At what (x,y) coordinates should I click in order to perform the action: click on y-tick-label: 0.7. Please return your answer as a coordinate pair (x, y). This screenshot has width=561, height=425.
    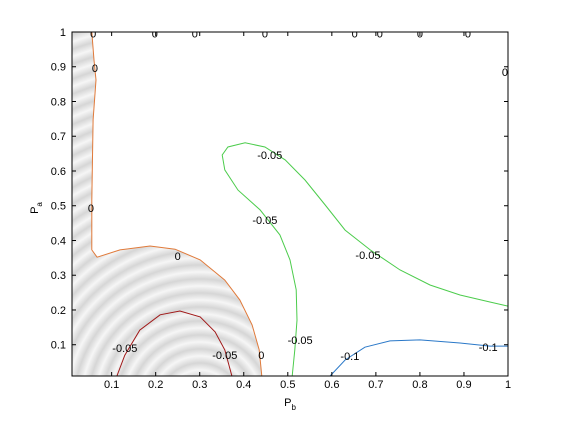
    Looking at the image, I should click on (58, 137).